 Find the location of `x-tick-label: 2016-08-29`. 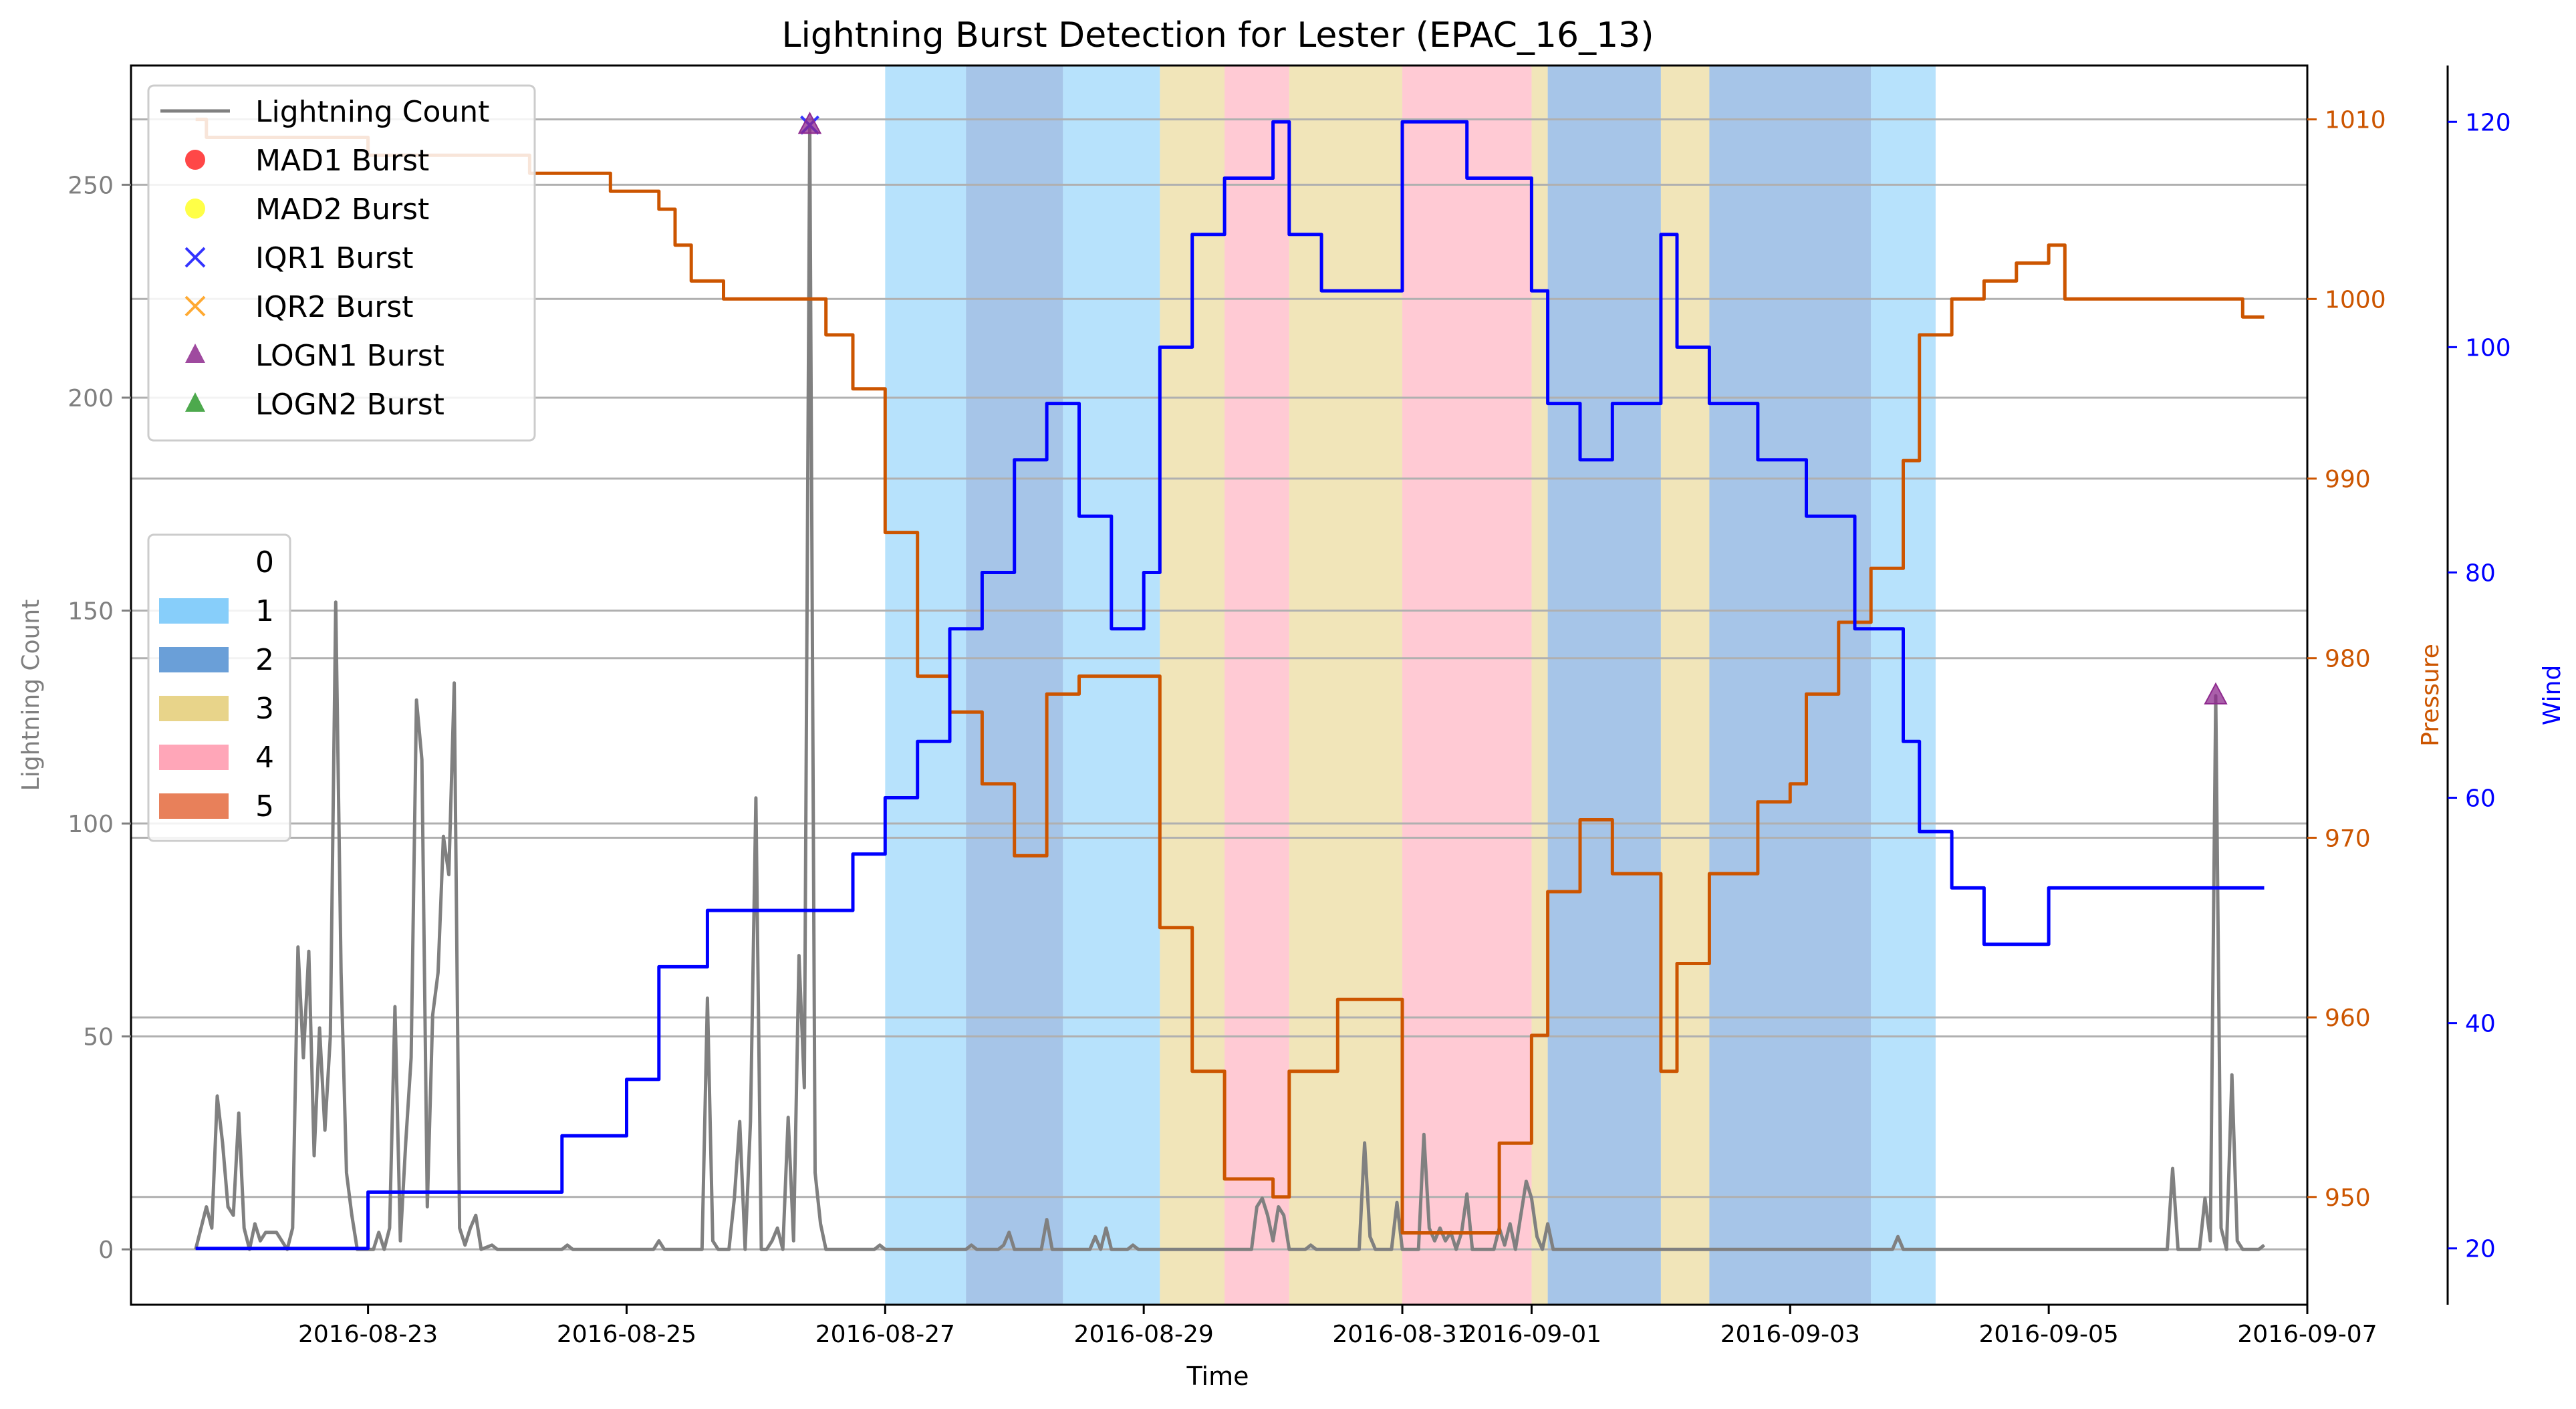

x-tick-label: 2016-08-29 is located at coordinates (1144, 1334).